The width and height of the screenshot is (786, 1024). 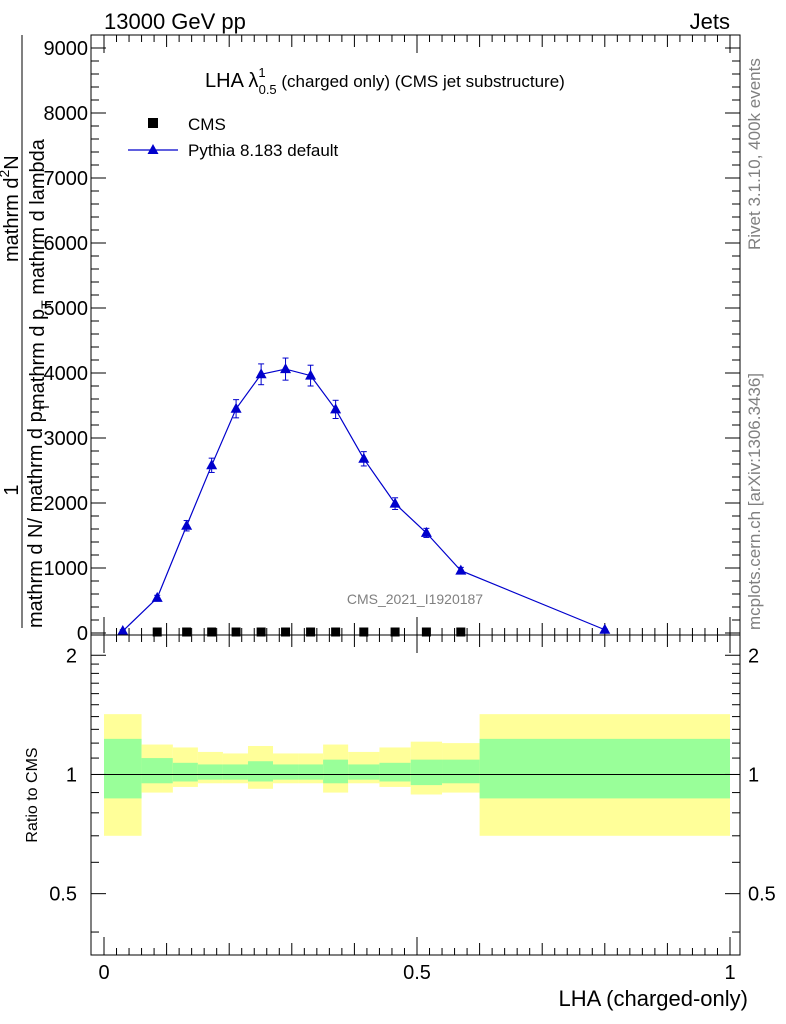 I want to click on ylabel-one: 1, so click(x=12, y=489).